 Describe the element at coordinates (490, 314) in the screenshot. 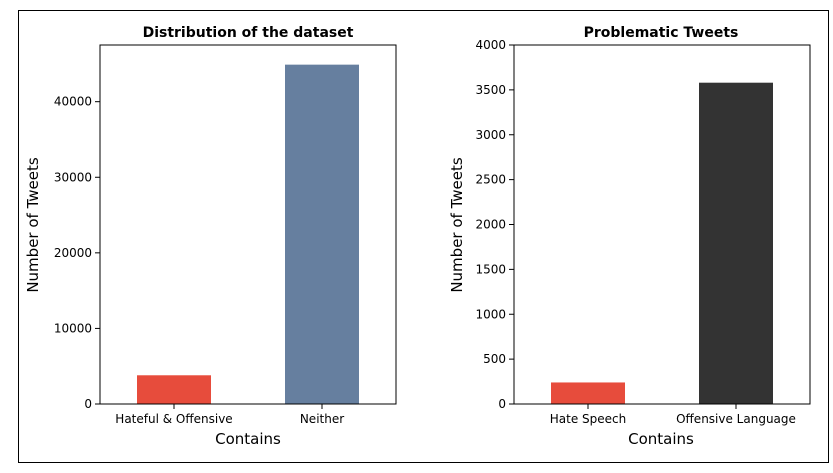

I see `y-tick-label: 1000` at that location.